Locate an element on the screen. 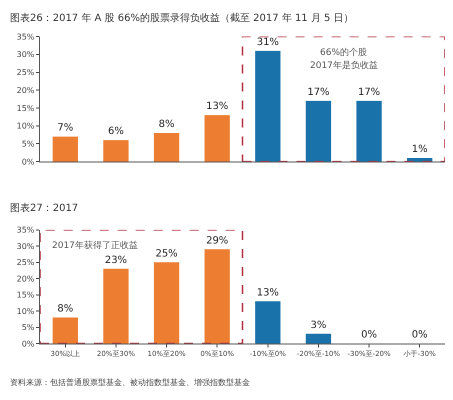  chart-title: 图表27：2017 is located at coordinates (44, 208).